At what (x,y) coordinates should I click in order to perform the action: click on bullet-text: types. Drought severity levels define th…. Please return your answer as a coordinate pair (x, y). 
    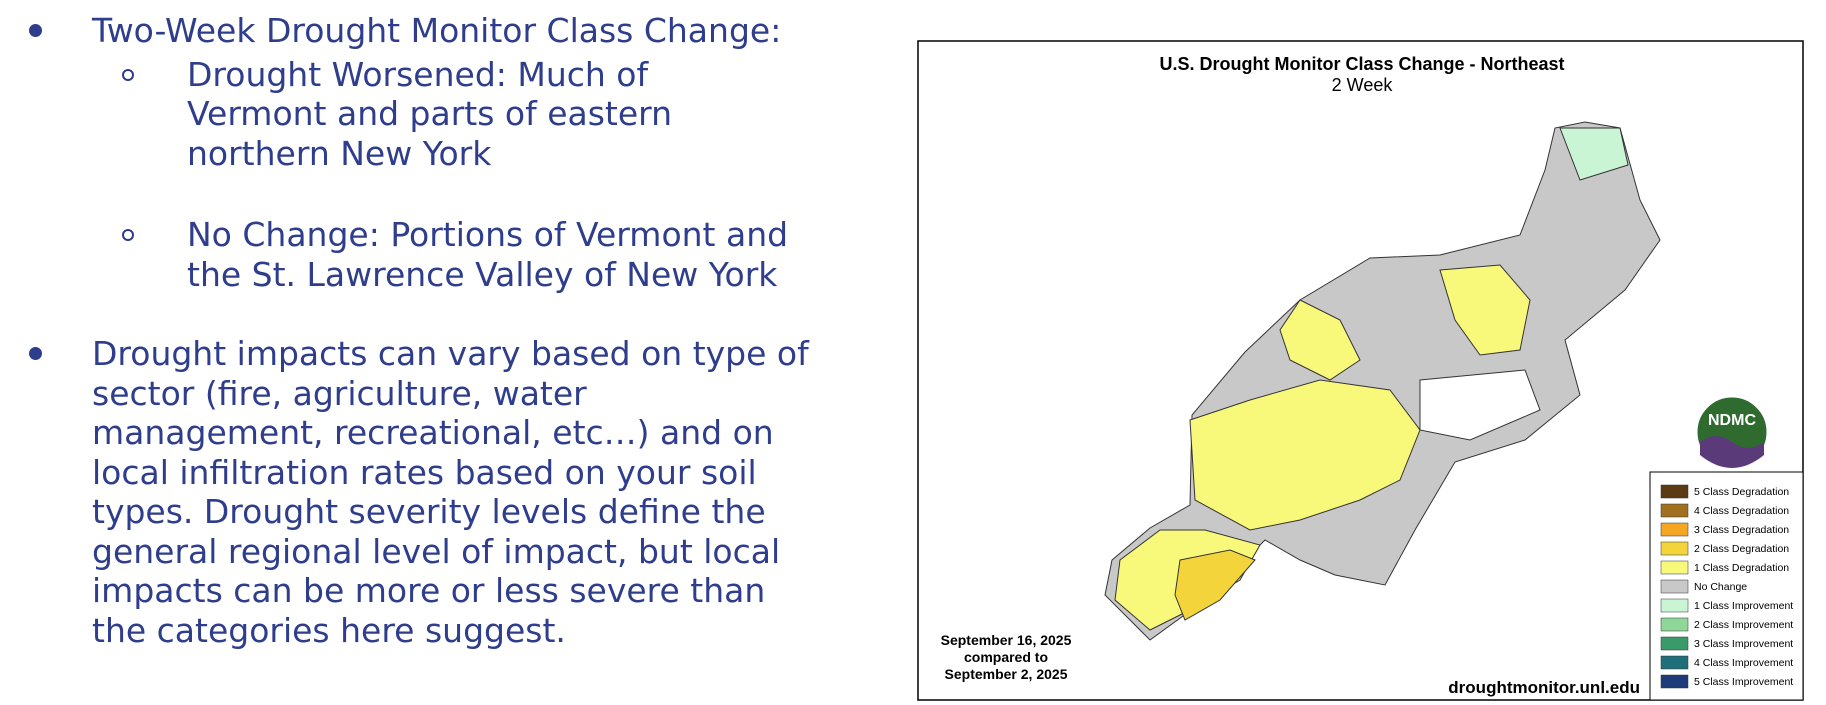
    Looking at the image, I should click on (429, 511).